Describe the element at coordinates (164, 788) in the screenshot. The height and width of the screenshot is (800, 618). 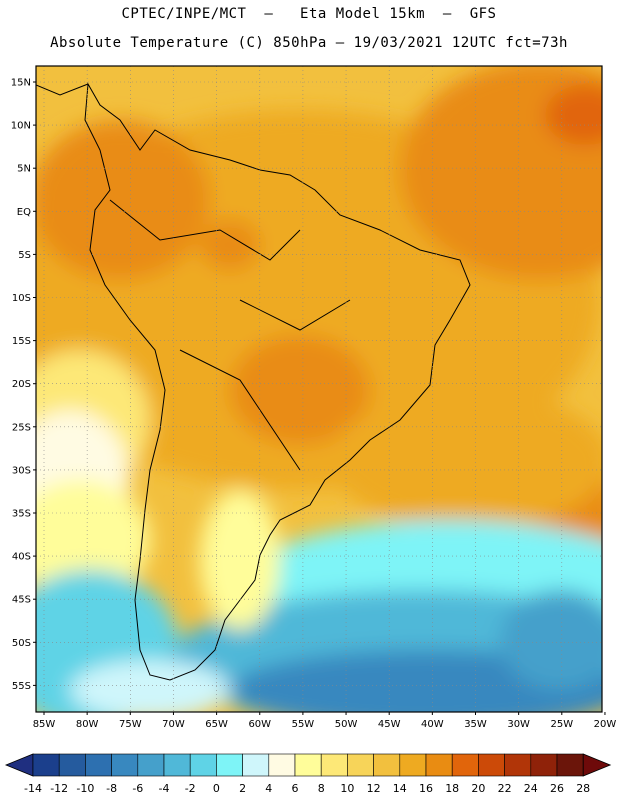
I see `colorbar-tick-label: -4` at that location.